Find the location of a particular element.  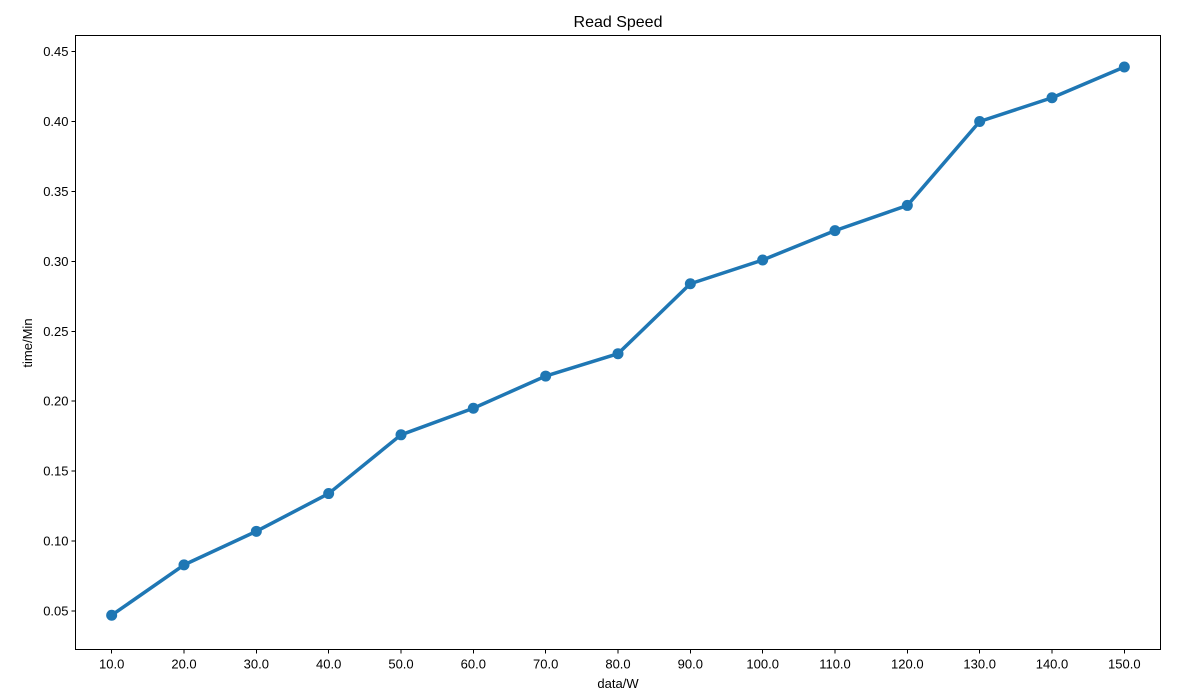

x-tick-label: 140.0 is located at coordinates (1052, 664).